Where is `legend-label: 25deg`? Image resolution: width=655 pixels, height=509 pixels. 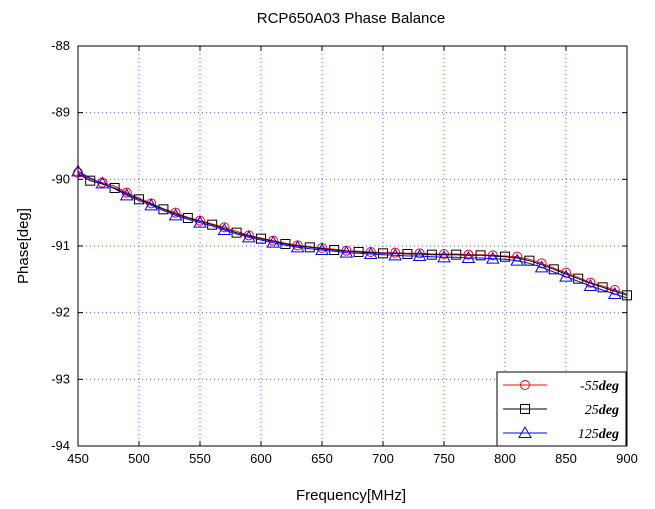
legend-label: 25deg is located at coordinates (602, 410).